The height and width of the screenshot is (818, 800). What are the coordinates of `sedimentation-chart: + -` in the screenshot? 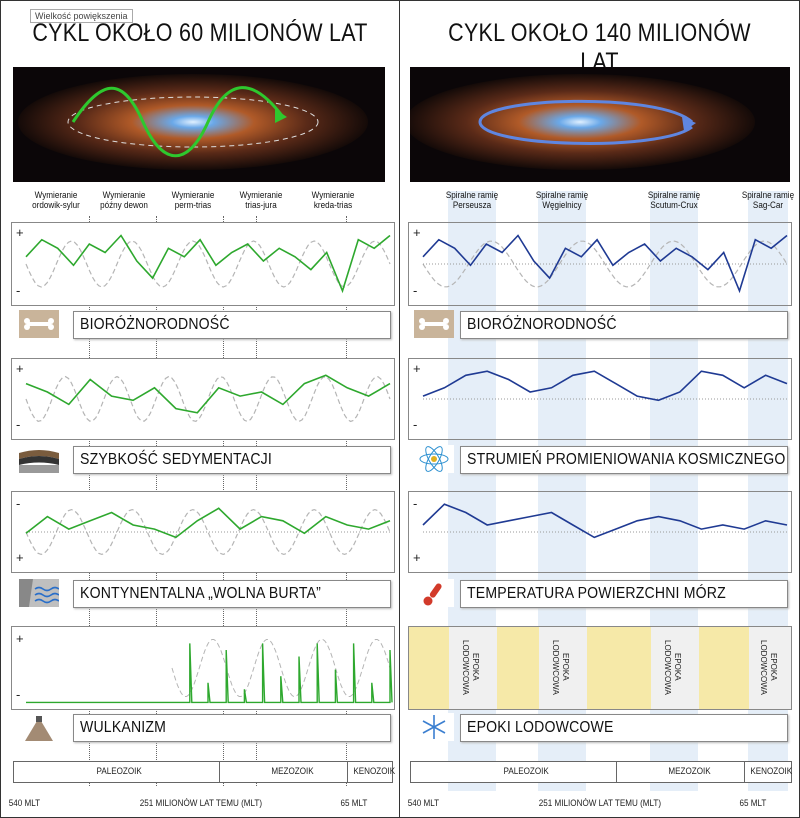 It's located at (203, 399).